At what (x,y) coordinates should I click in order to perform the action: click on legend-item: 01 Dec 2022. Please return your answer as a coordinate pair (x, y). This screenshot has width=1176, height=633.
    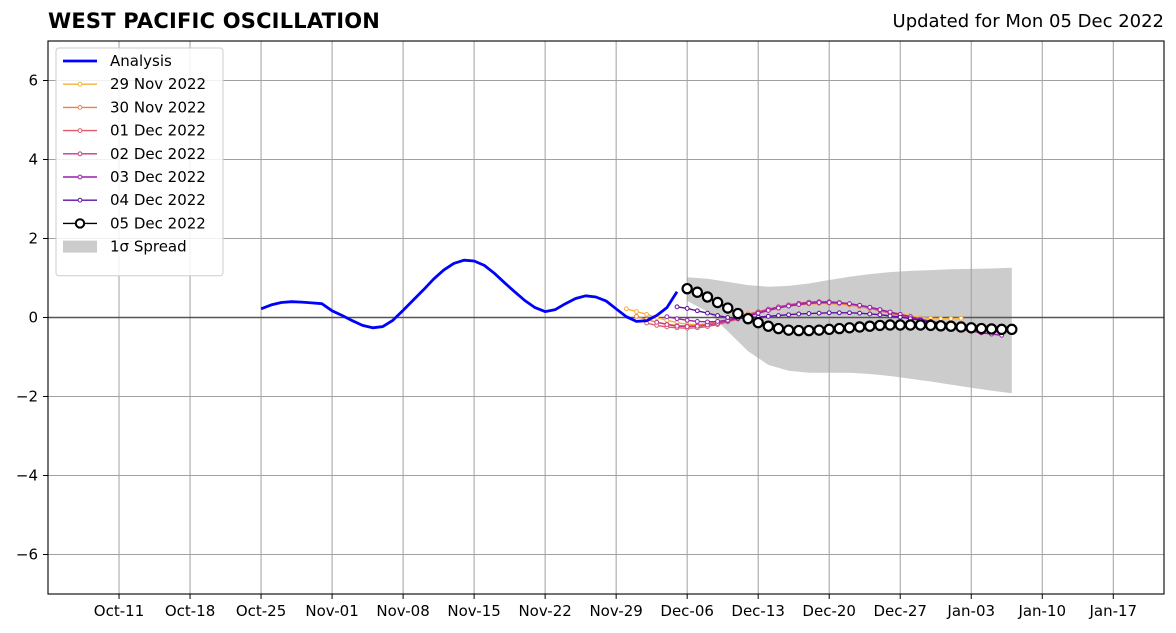
    Looking at the image, I should click on (134, 131).